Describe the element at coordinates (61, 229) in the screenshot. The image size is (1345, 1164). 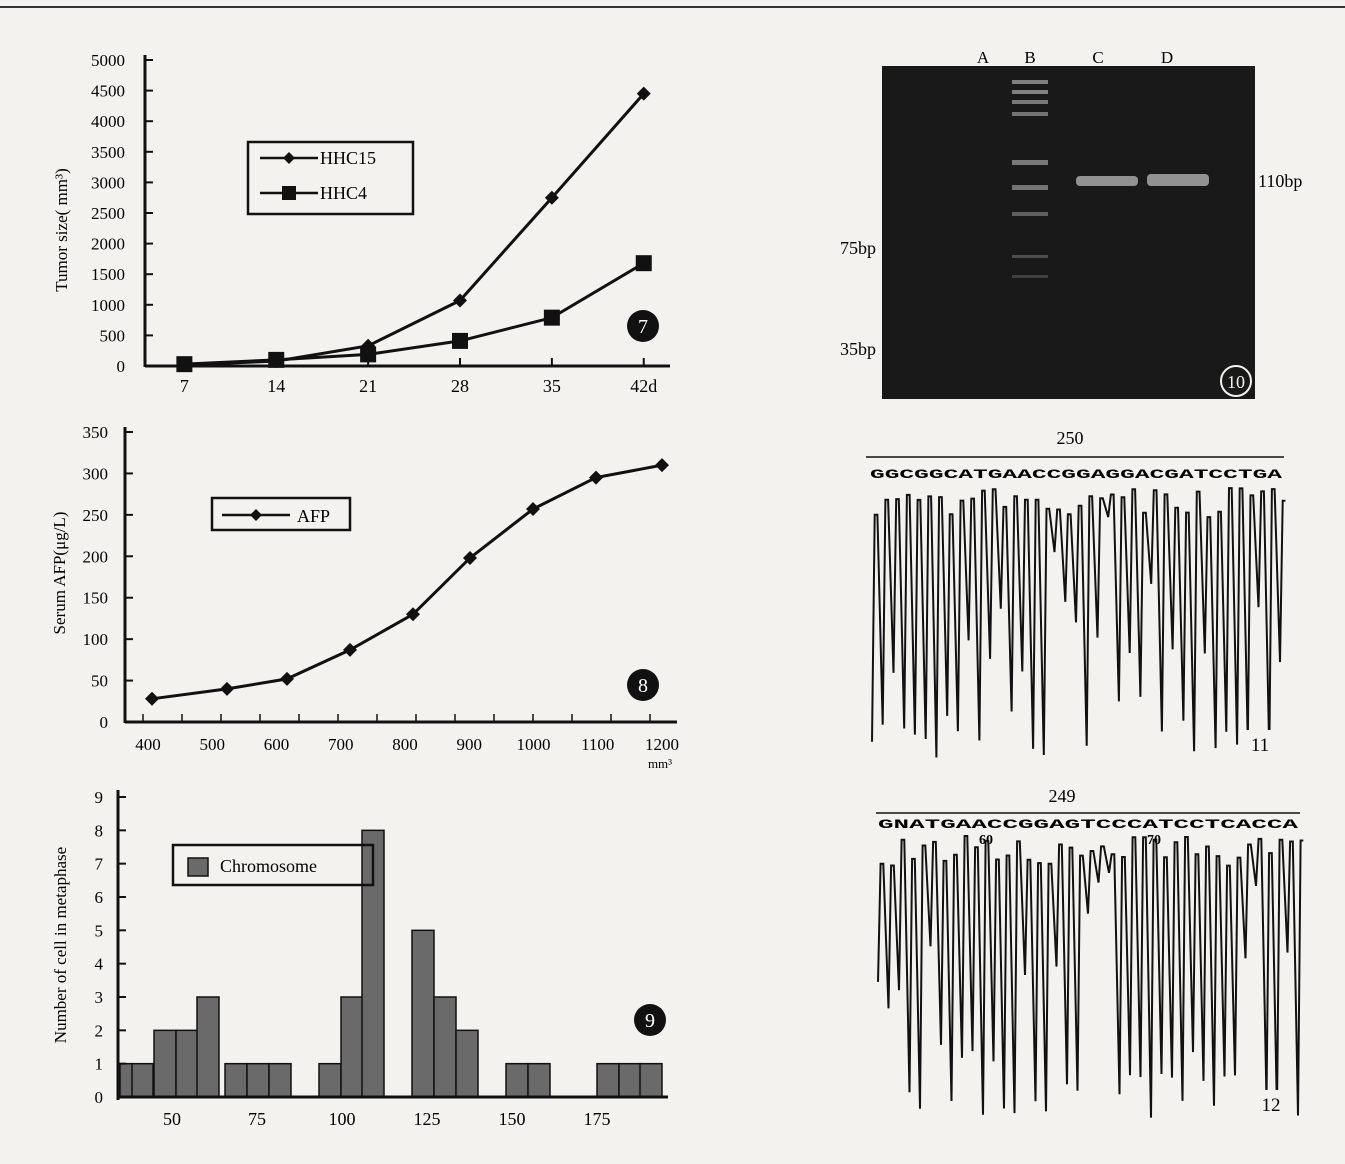
I see `y-axis-label: Tumor size( mm³)` at that location.